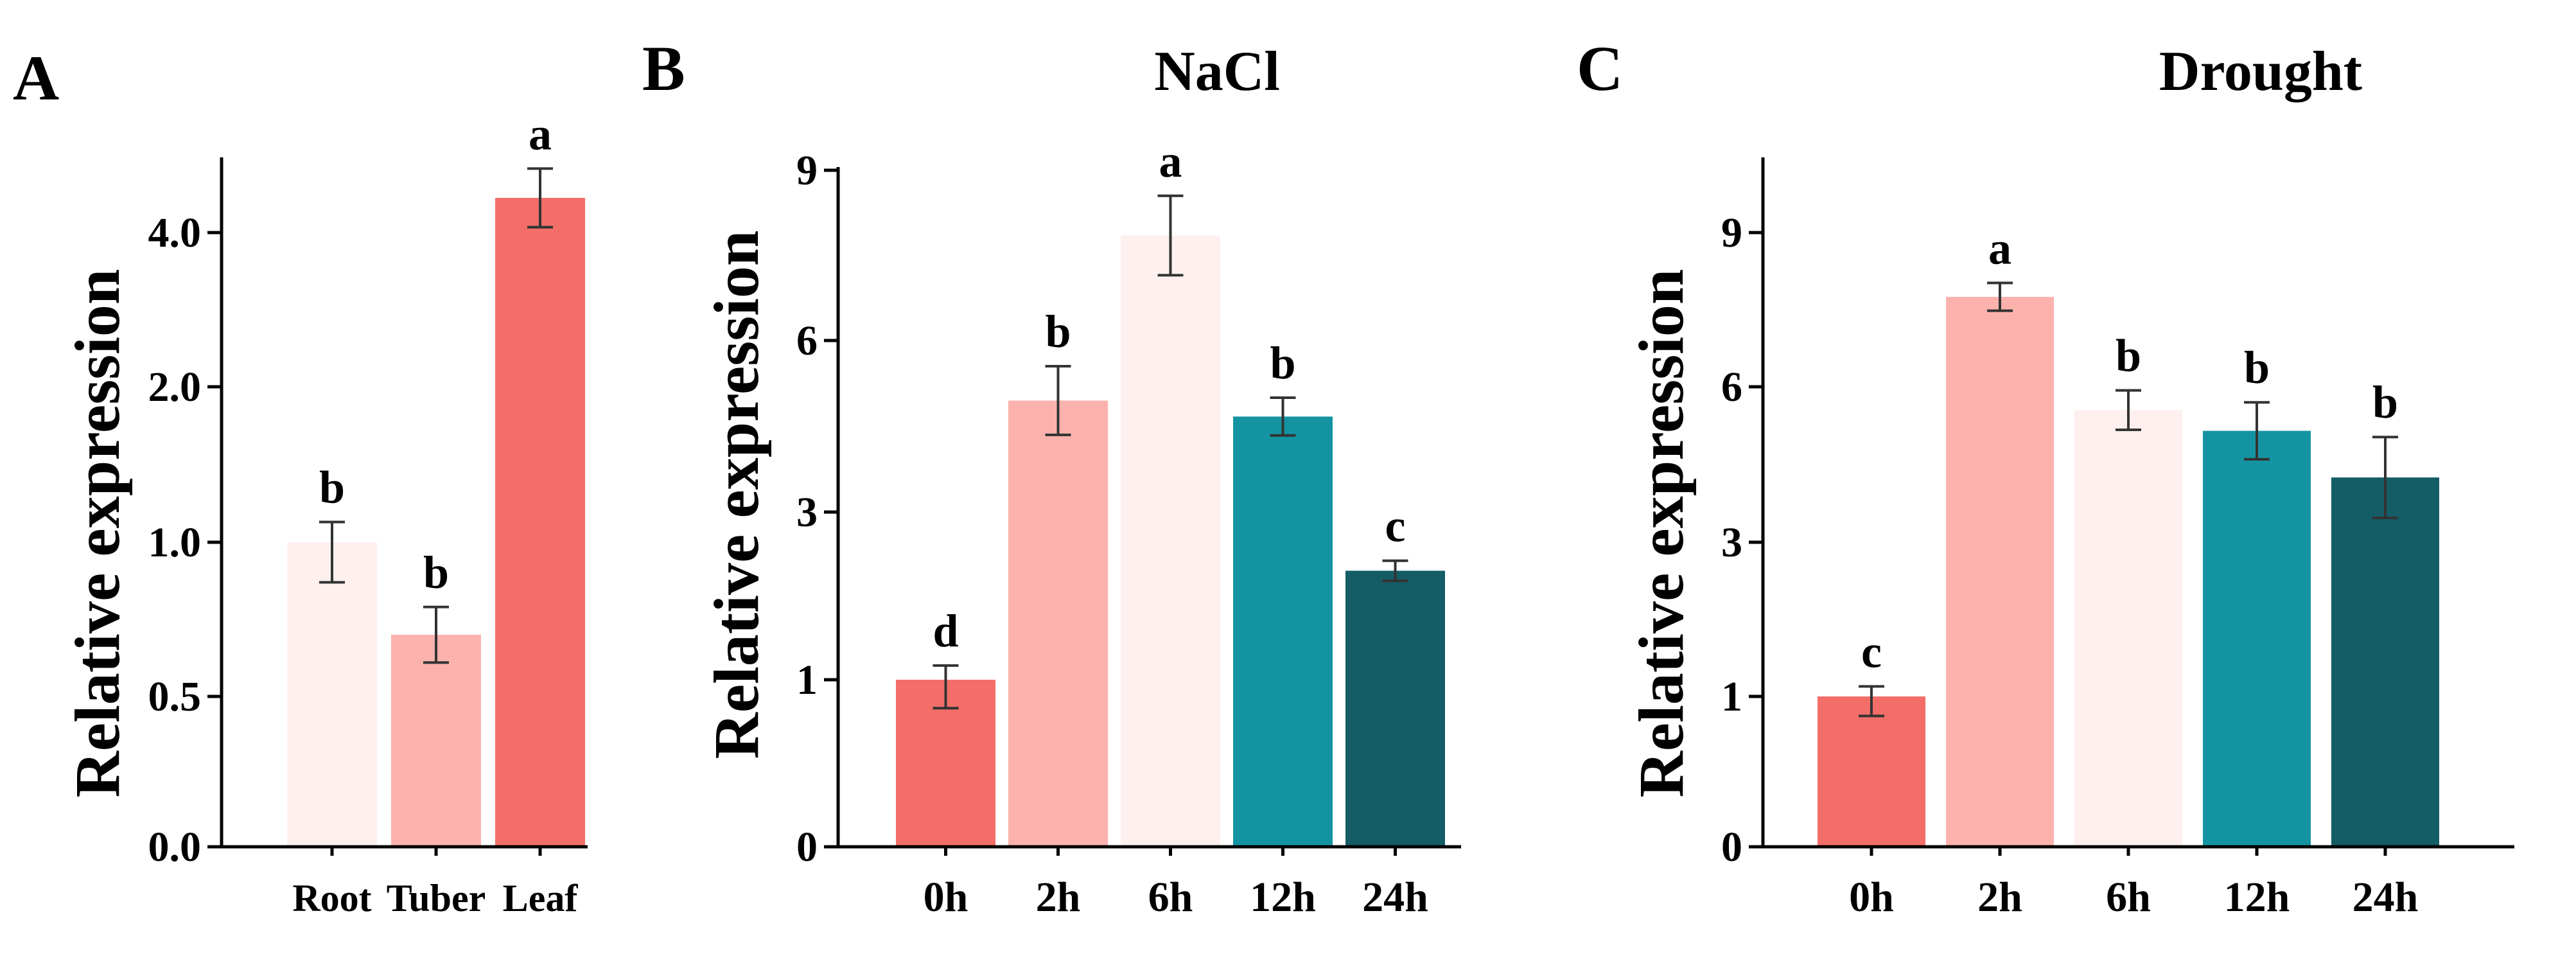 This screenshot has height=956, width=2576. I want to click on panel-a-y-axis-label: Relative expression, so click(97, 533).